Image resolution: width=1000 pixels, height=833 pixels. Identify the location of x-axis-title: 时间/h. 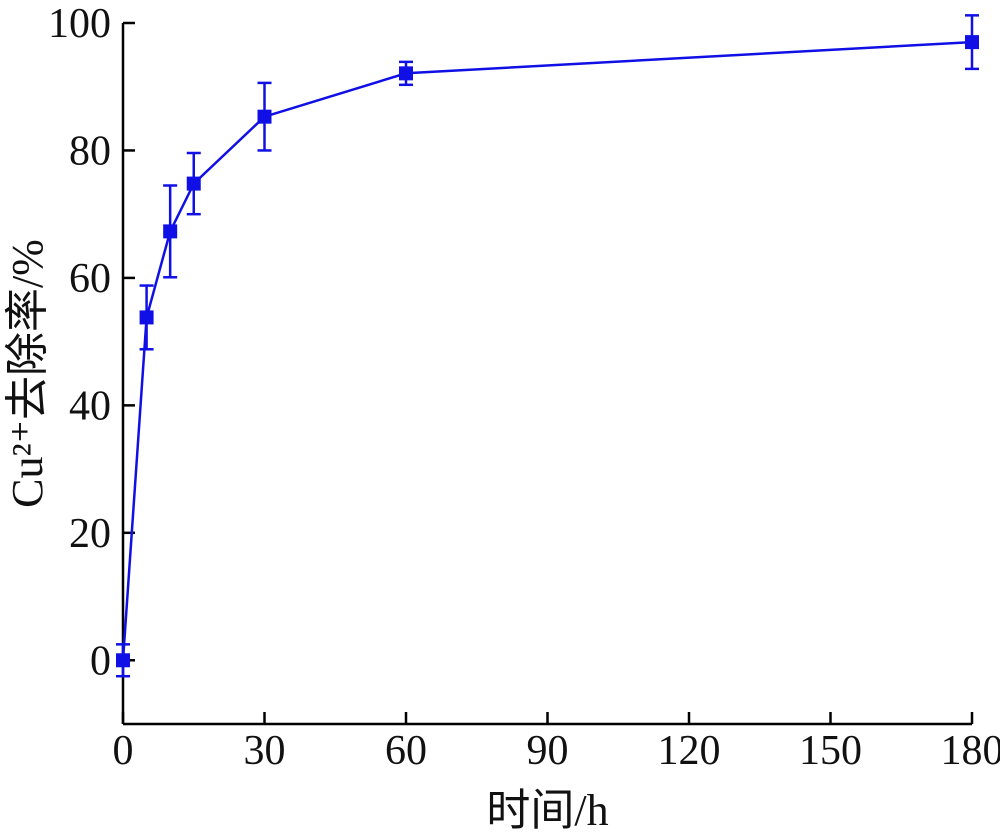
(547, 809).